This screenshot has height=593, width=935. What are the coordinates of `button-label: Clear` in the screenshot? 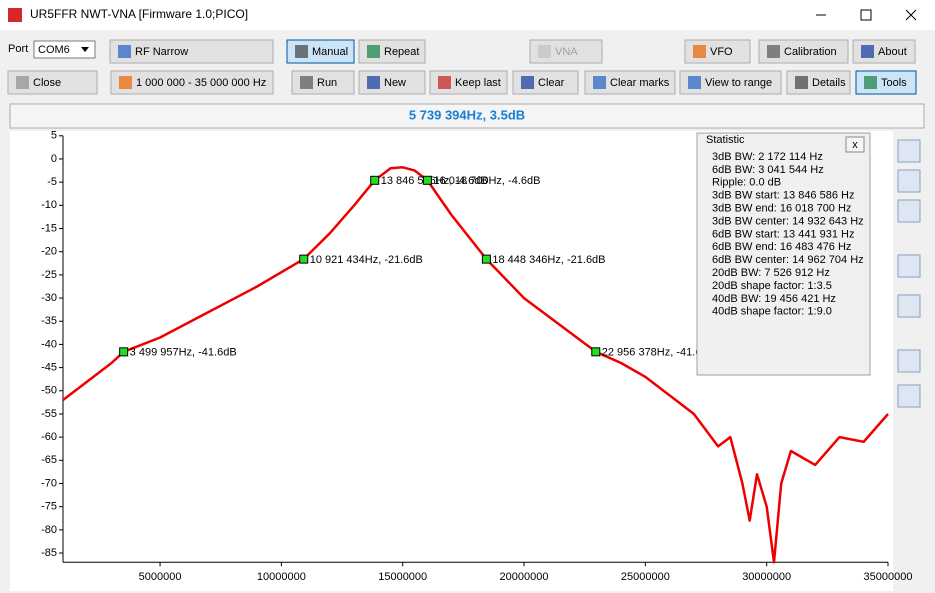 It's located at (551, 83).